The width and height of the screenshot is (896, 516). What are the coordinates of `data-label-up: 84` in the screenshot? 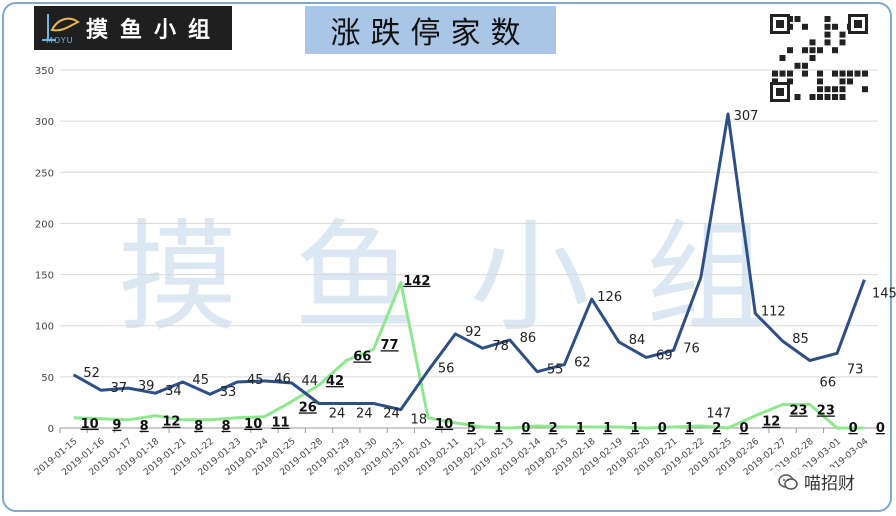 It's located at (637, 340).